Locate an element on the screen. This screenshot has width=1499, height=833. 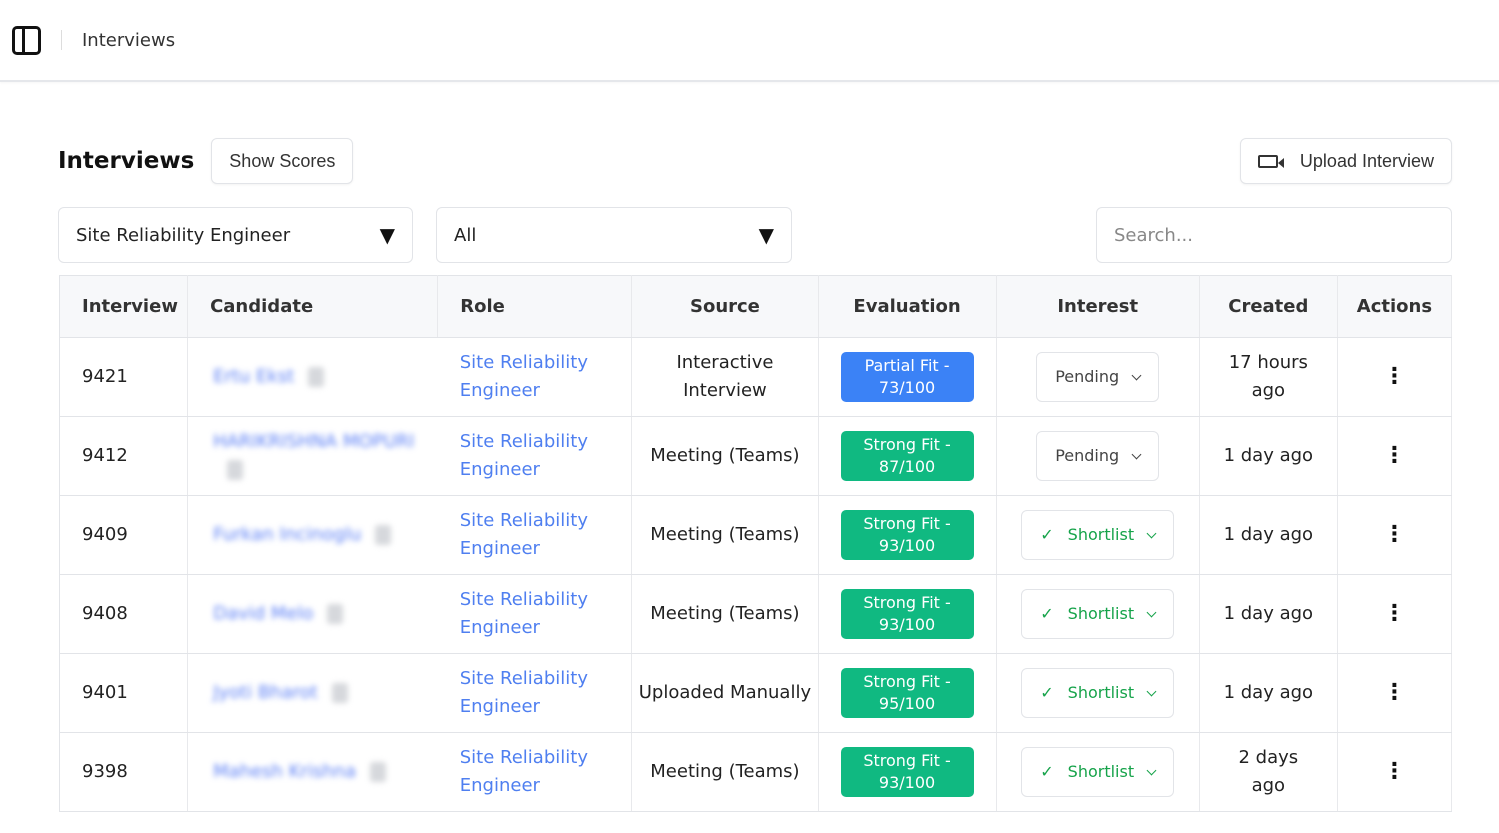
evaluation-cell: Strong Fit - 93/100 is located at coordinates (907, 614).